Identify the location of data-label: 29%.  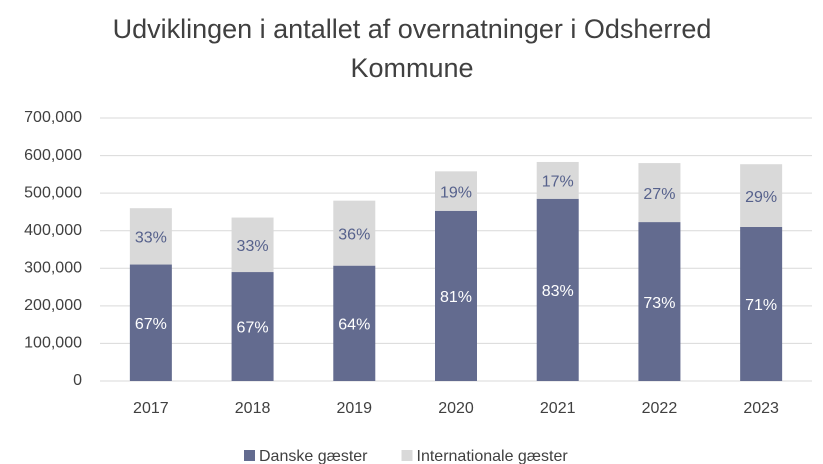
(761, 197).